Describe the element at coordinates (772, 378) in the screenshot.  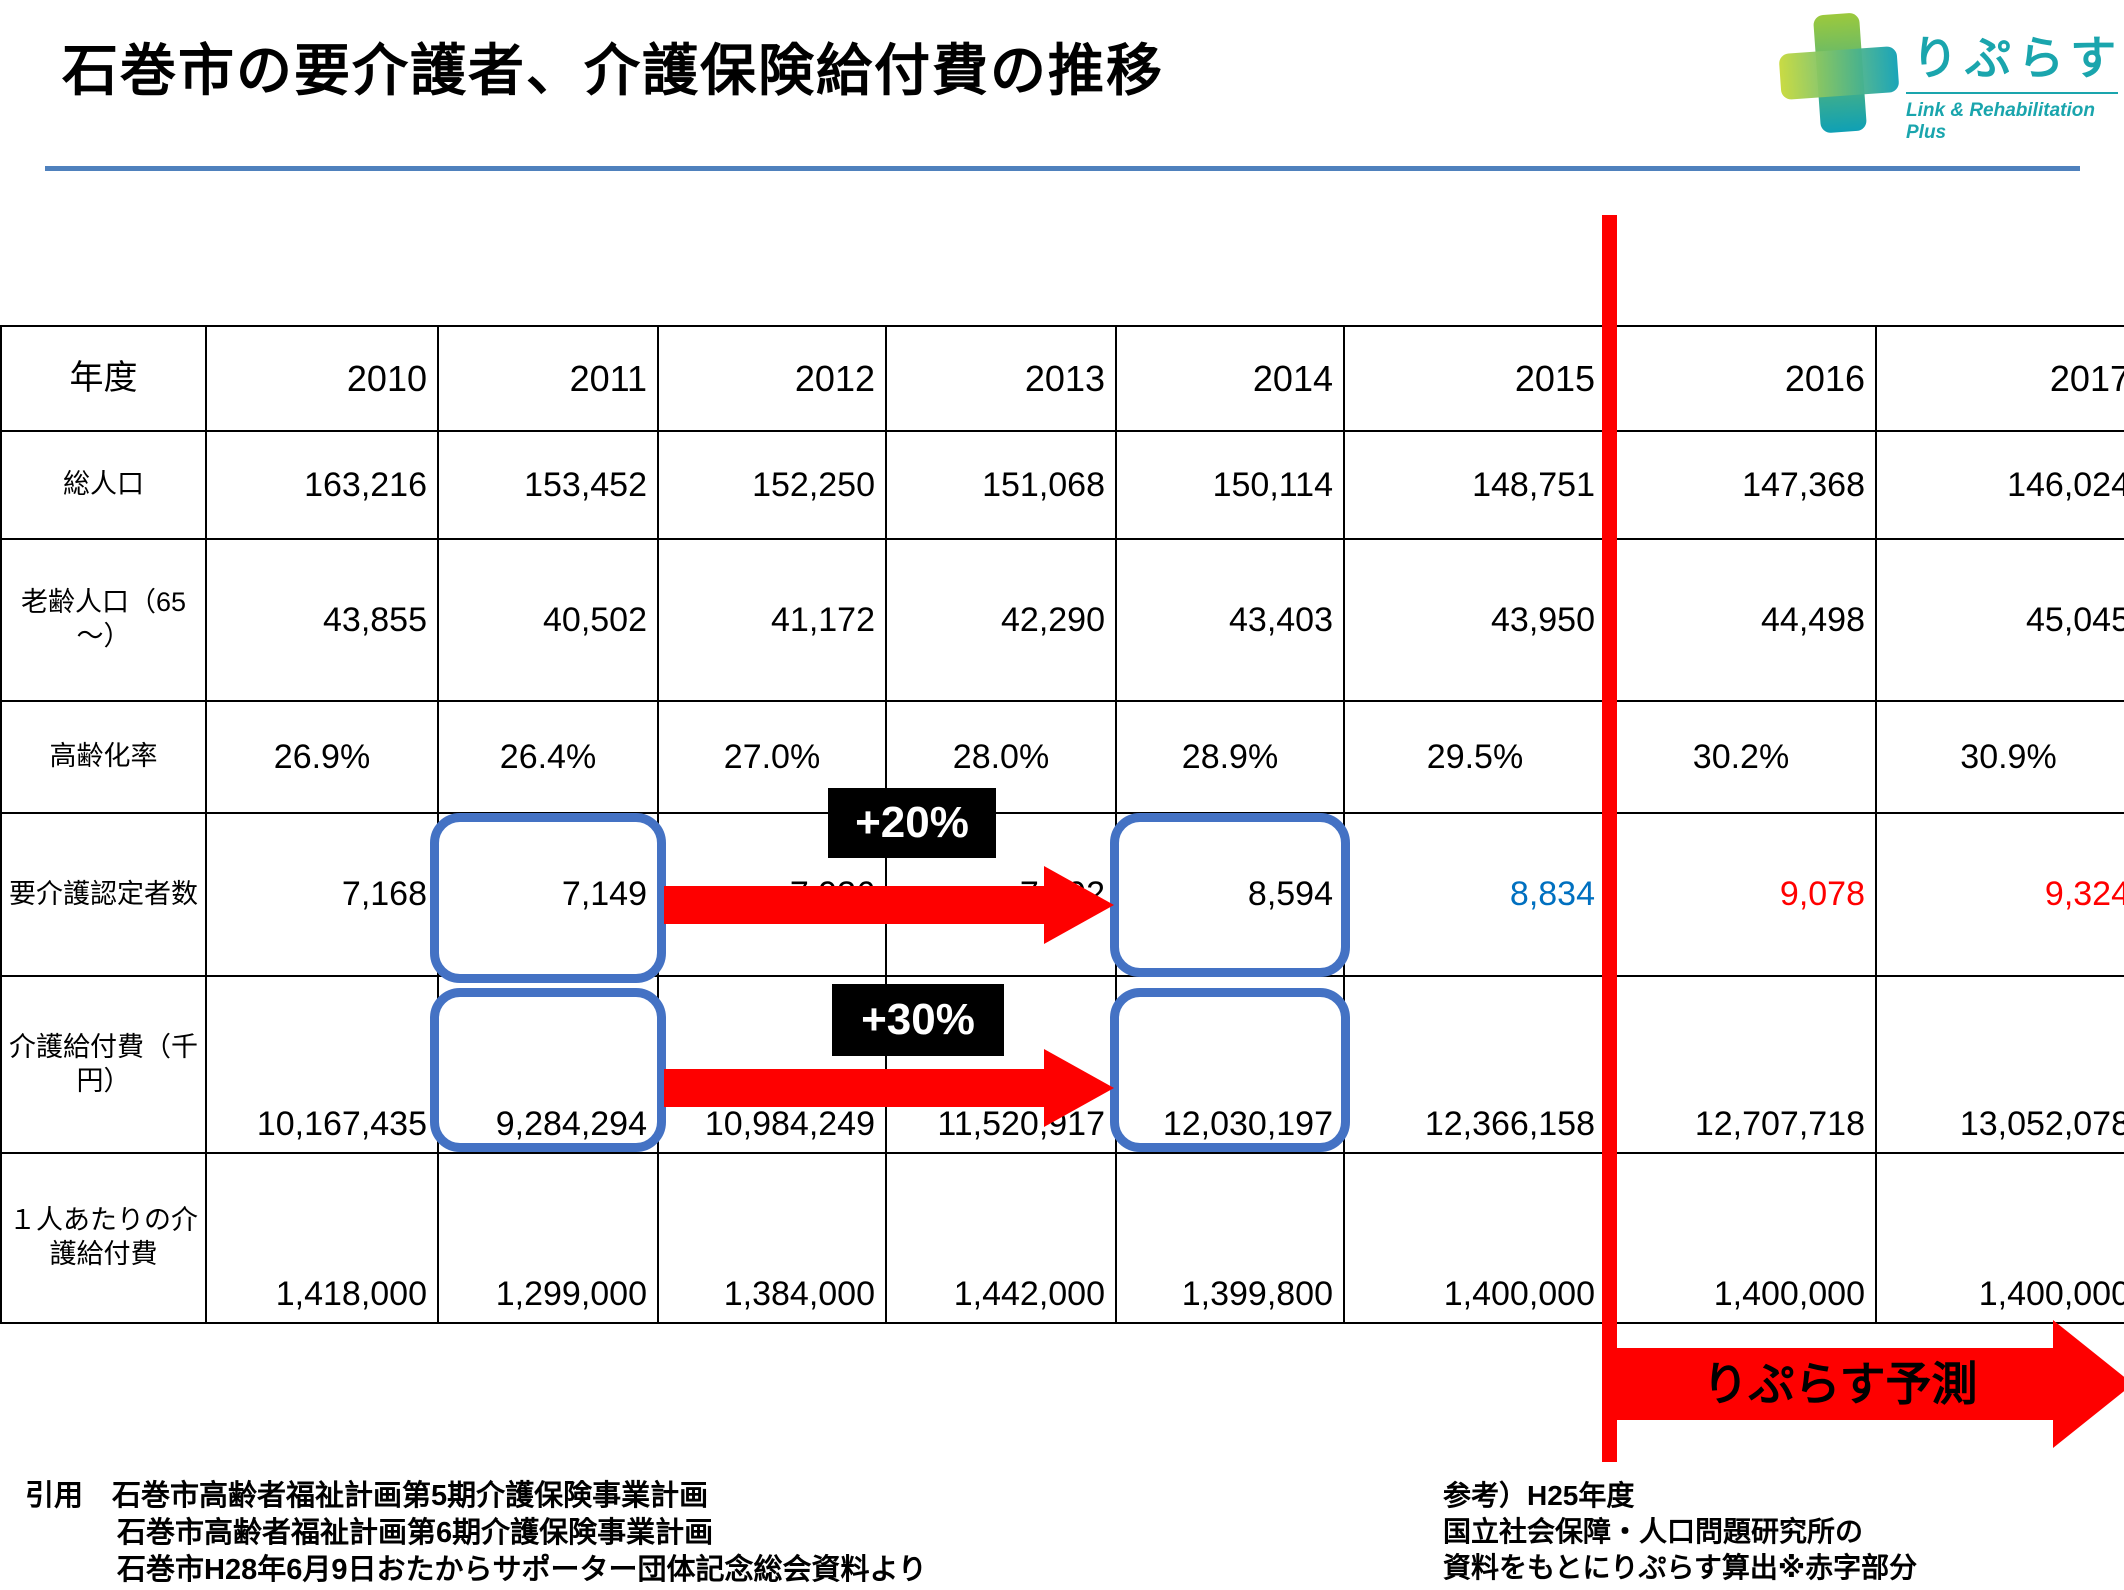
I see `year-cell: 2012` at that location.